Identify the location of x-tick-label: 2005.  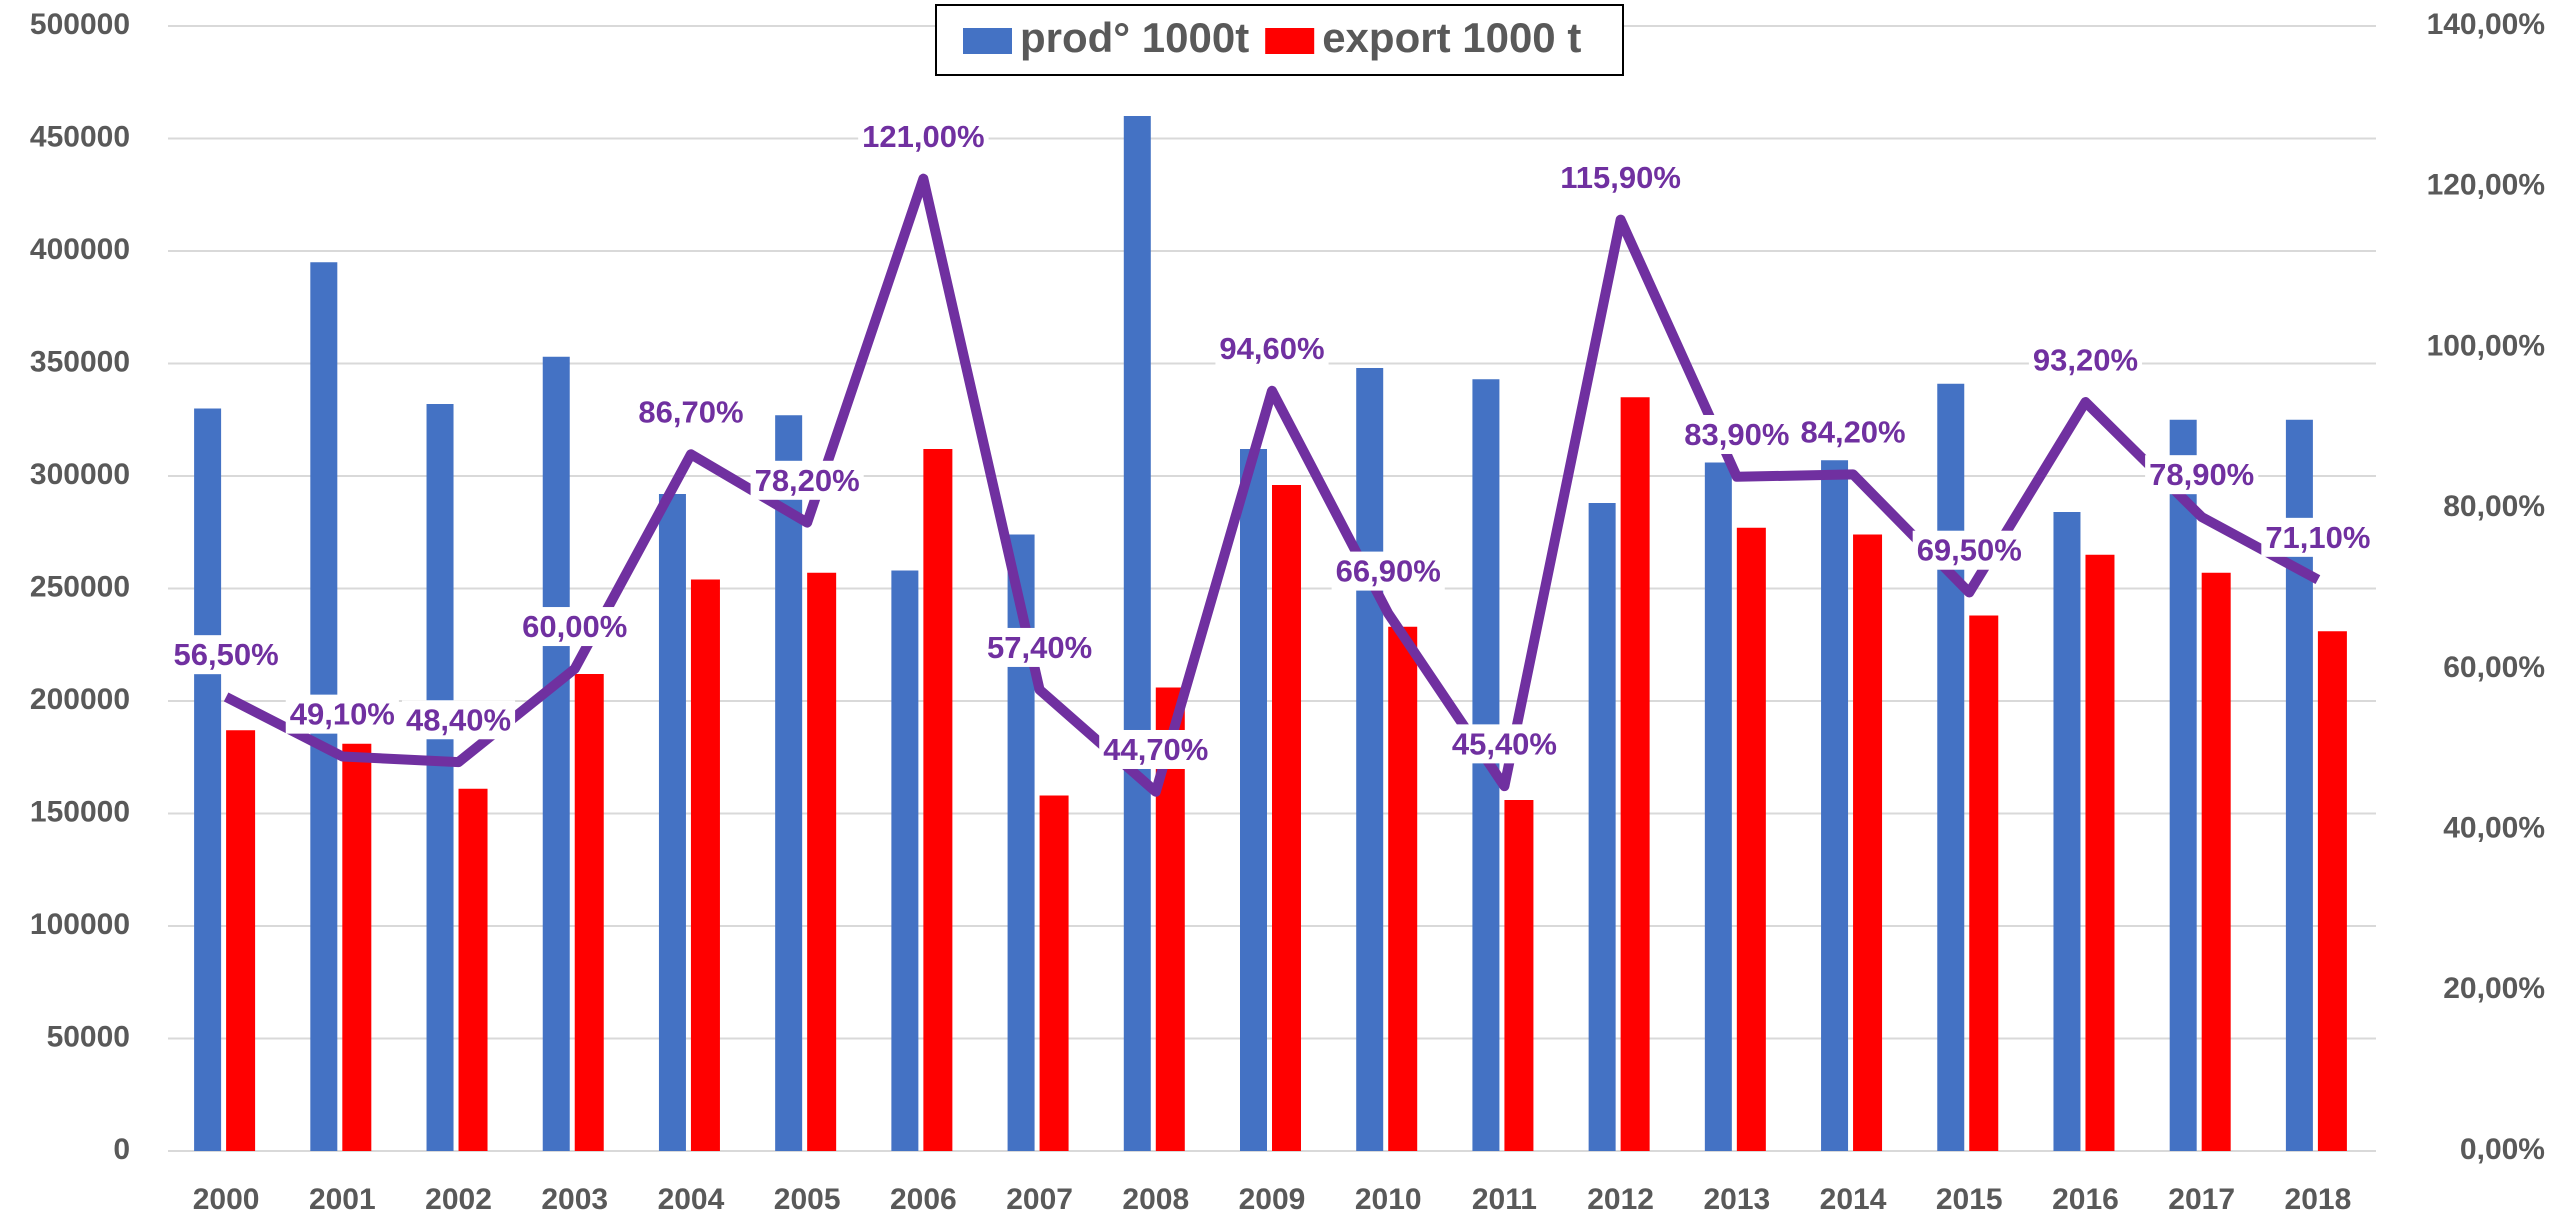
(807, 1199).